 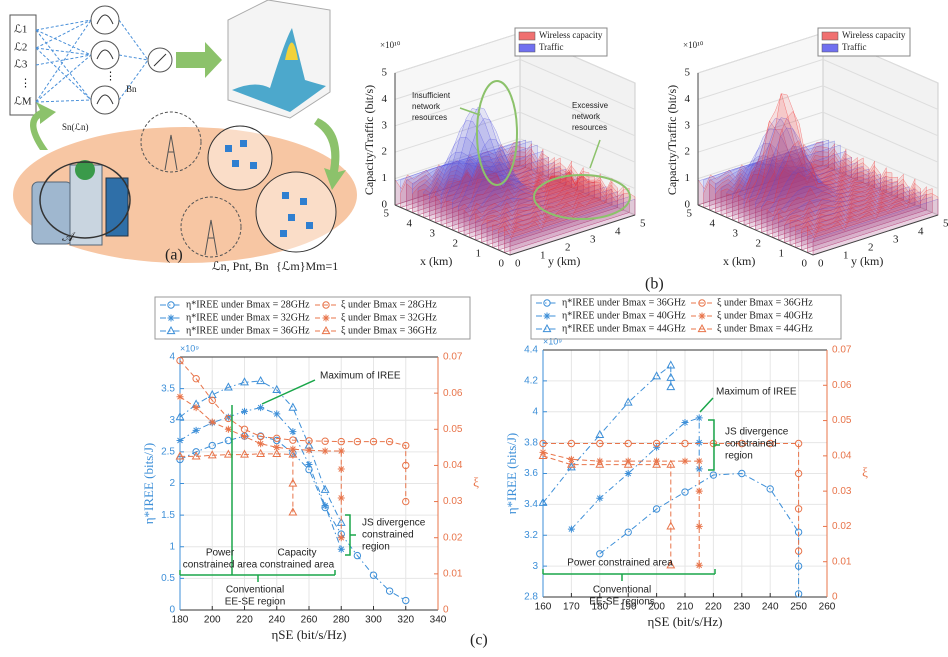 What do you see at coordinates (739, 456) in the screenshot?
I see `annotation: region` at bounding box center [739, 456].